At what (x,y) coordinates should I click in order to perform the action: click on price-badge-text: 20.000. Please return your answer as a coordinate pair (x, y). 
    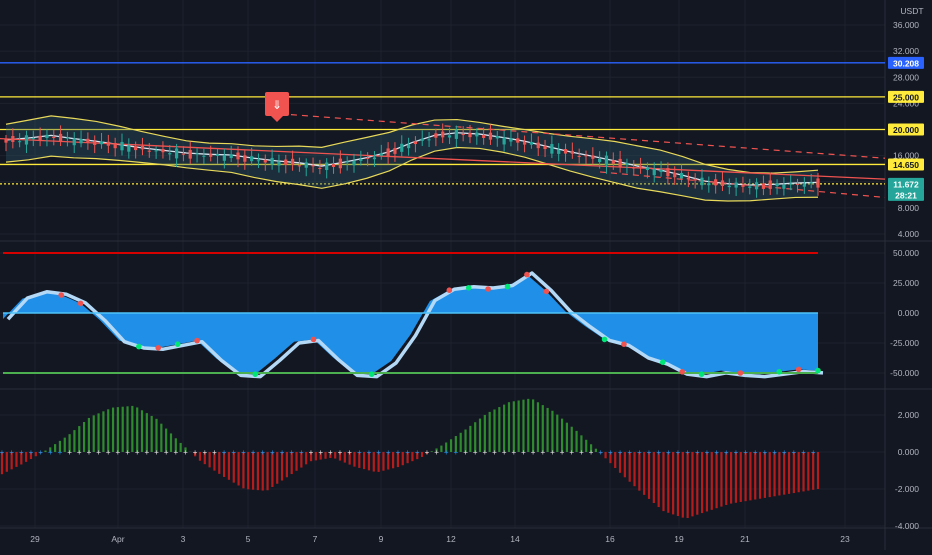
    Looking at the image, I should click on (906, 130).